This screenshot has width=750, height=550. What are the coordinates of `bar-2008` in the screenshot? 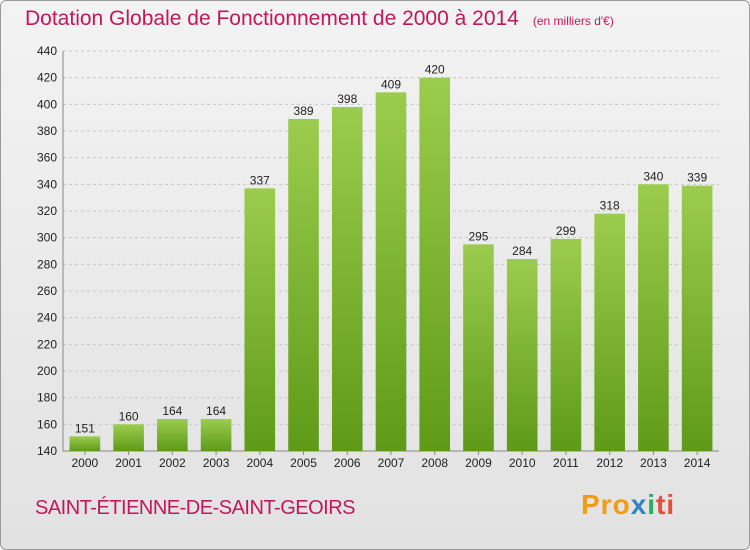 It's located at (435, 264).